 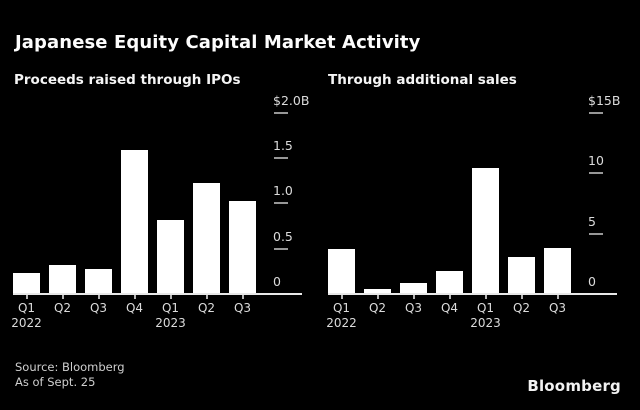 What do you see at coordinates (574, 386) in the screenshot?
I see `bloomberg-logo: Bloomberg` at bounding box center [574, 386].